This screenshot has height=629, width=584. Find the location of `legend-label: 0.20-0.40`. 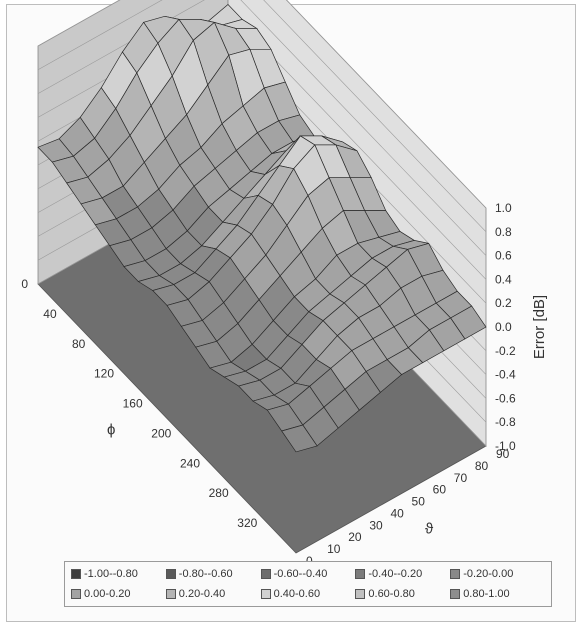

legend-label: 0.20-0.40 is located at coordinates (202, 594).